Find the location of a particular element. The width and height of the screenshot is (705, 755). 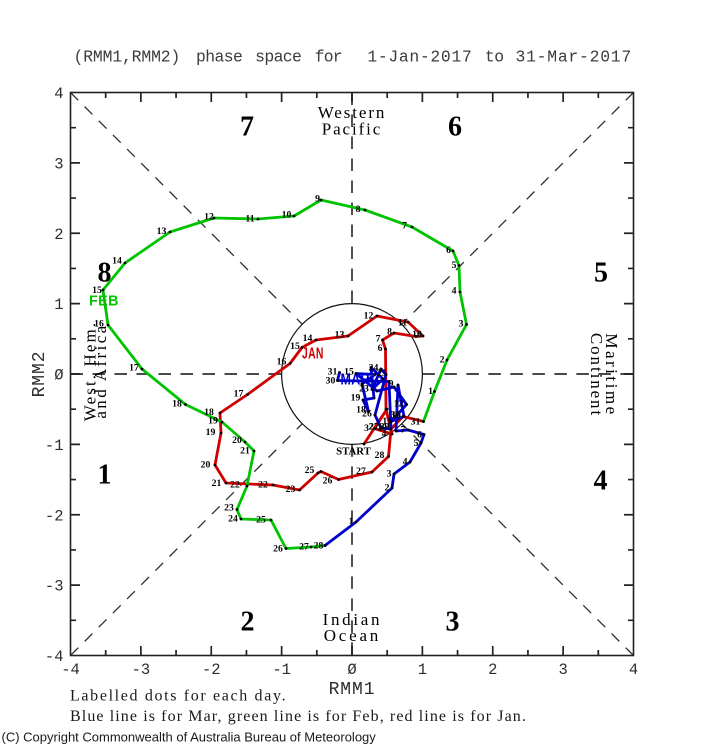

svg-text: Labelled dots for each day. is located at coordinates (178, 696).